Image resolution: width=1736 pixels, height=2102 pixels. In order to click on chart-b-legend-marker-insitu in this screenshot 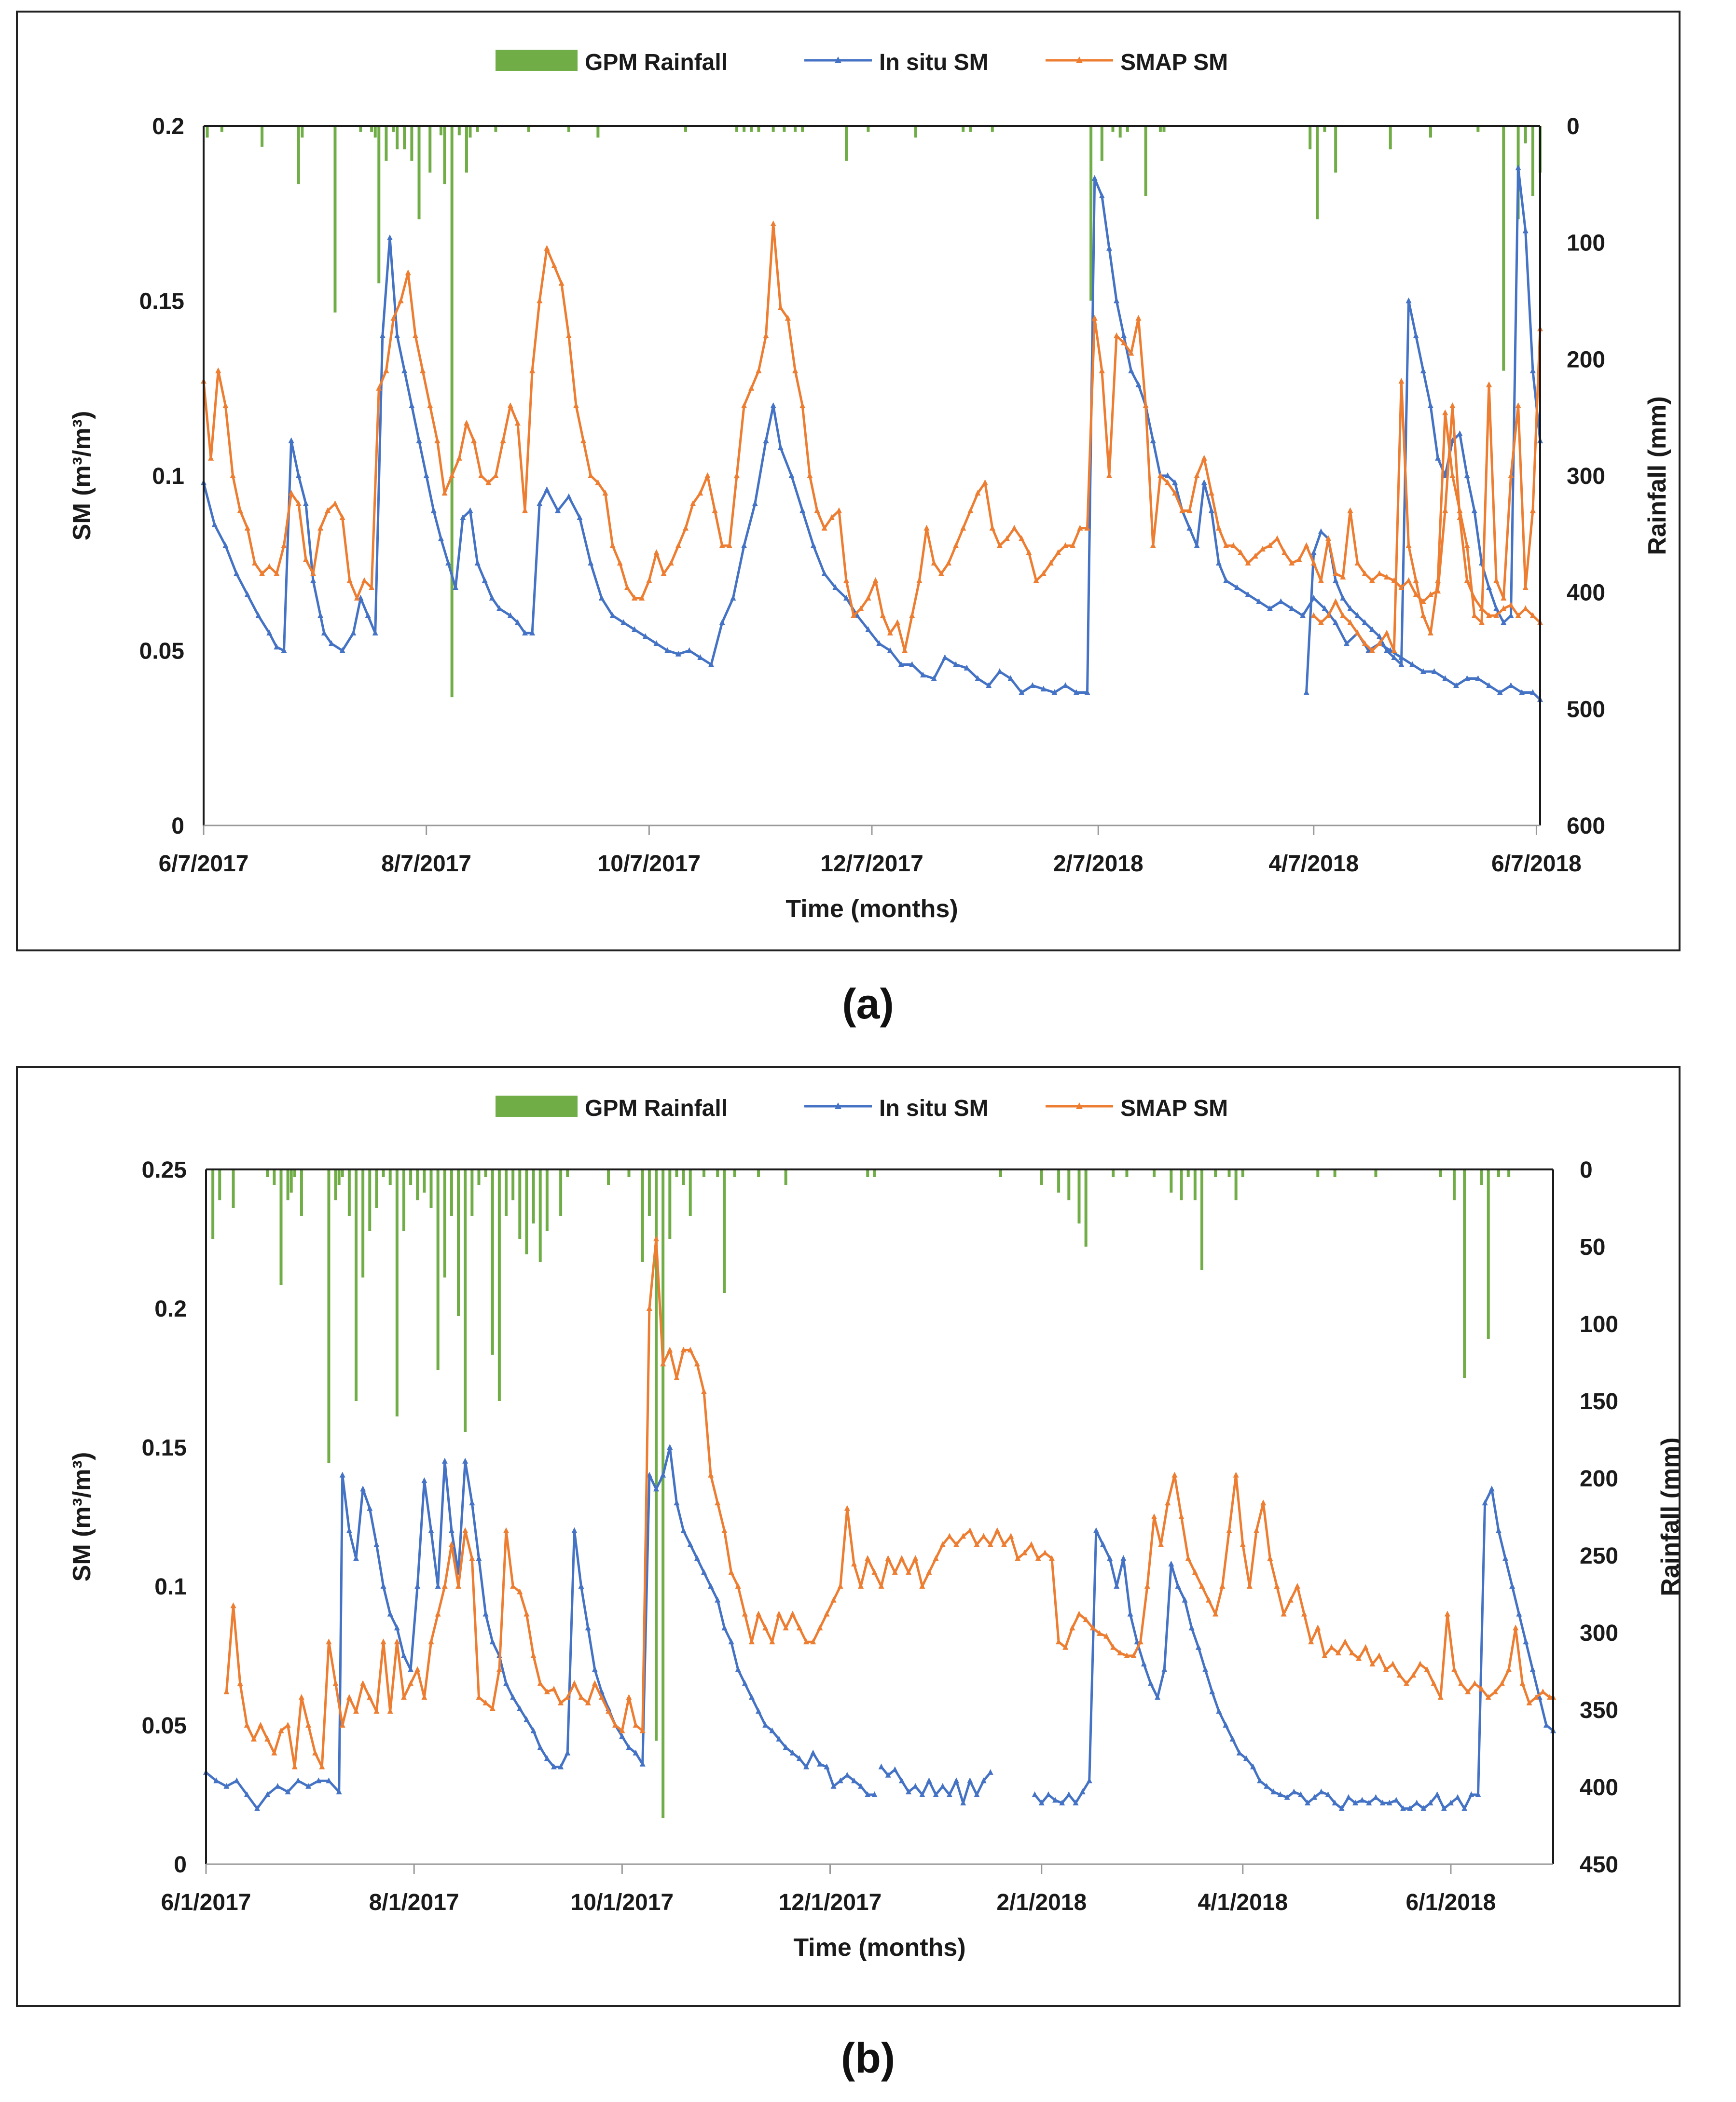, I will do `click(838, 1105)`.